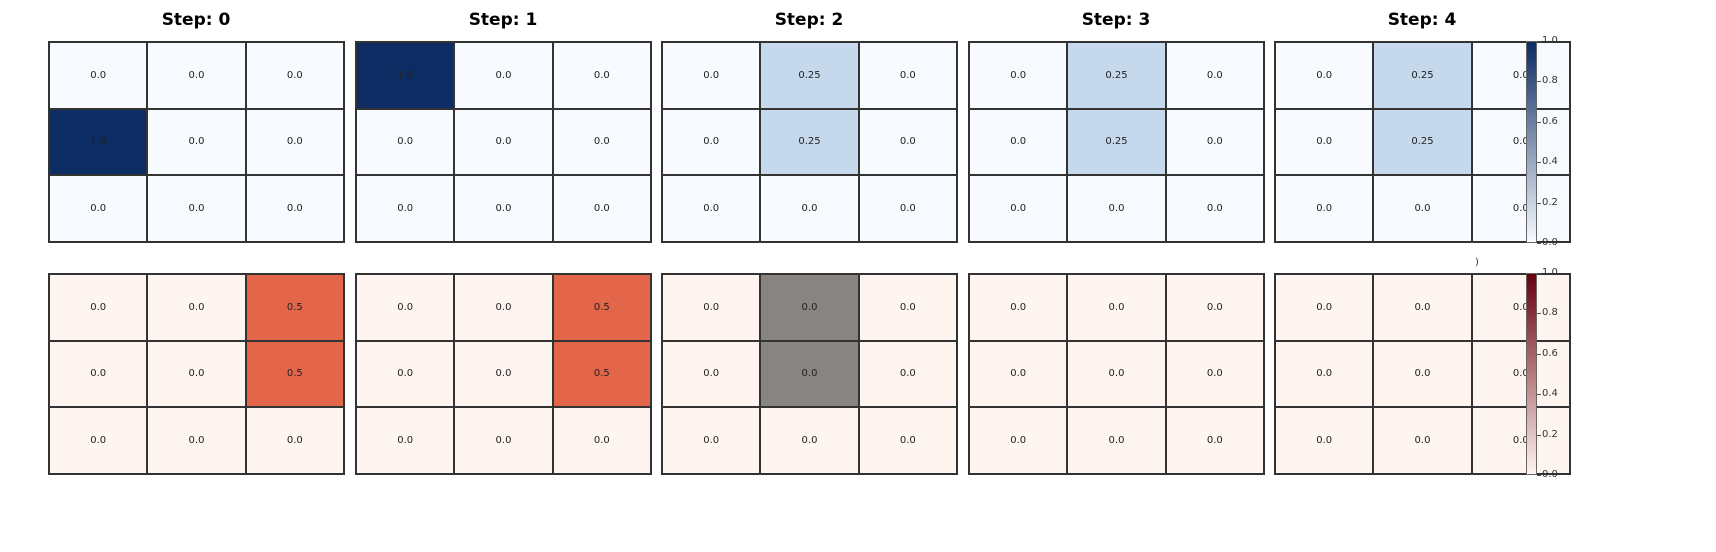 The image size is (1716, 552). What do you see at coordinates (503, 142) in the screenshot?
I see `top-heatmap-step-1: 1.0 0.0 0.0 0.0 0.0 0.0 0.0 0.0 0.0` at bounding box center [503, 142].